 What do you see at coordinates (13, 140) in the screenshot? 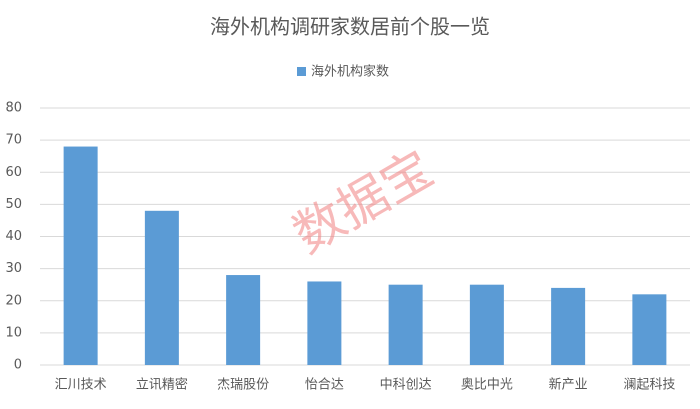
I see `y-tick-label: 70` at bounding box center [13, 140].